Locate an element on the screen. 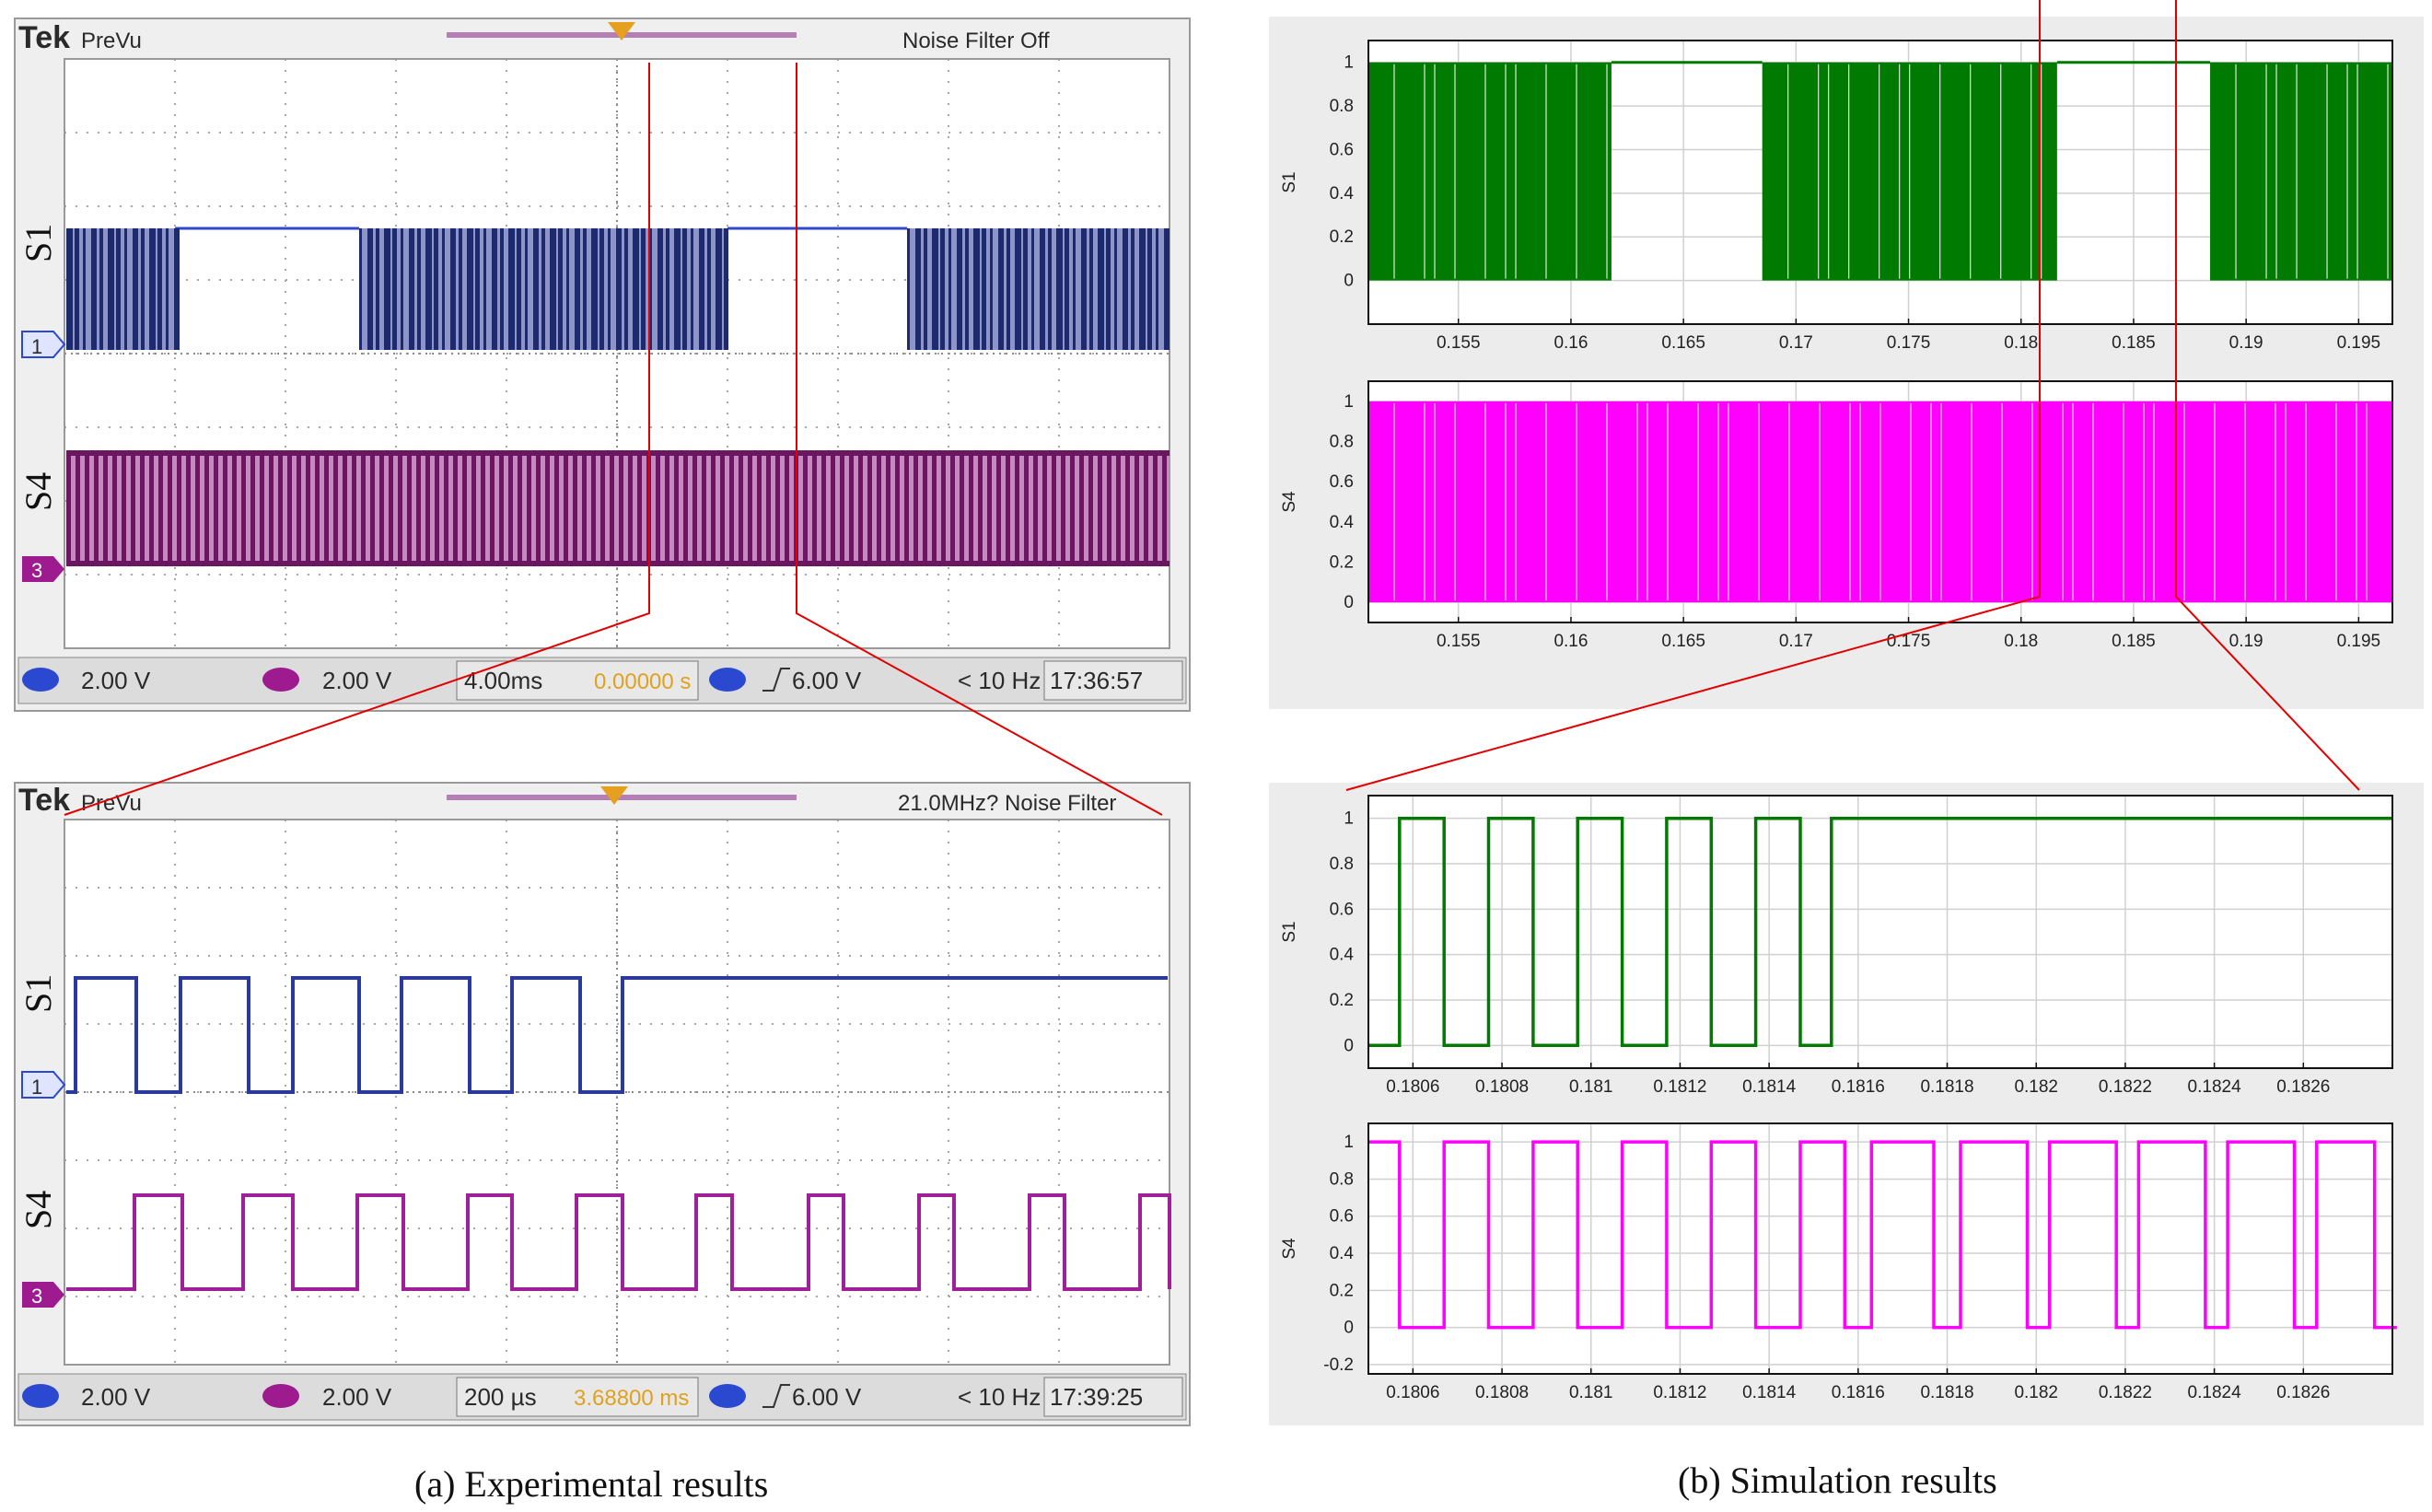  y-axis-label: S4 is located at coordinates (1289, 502).